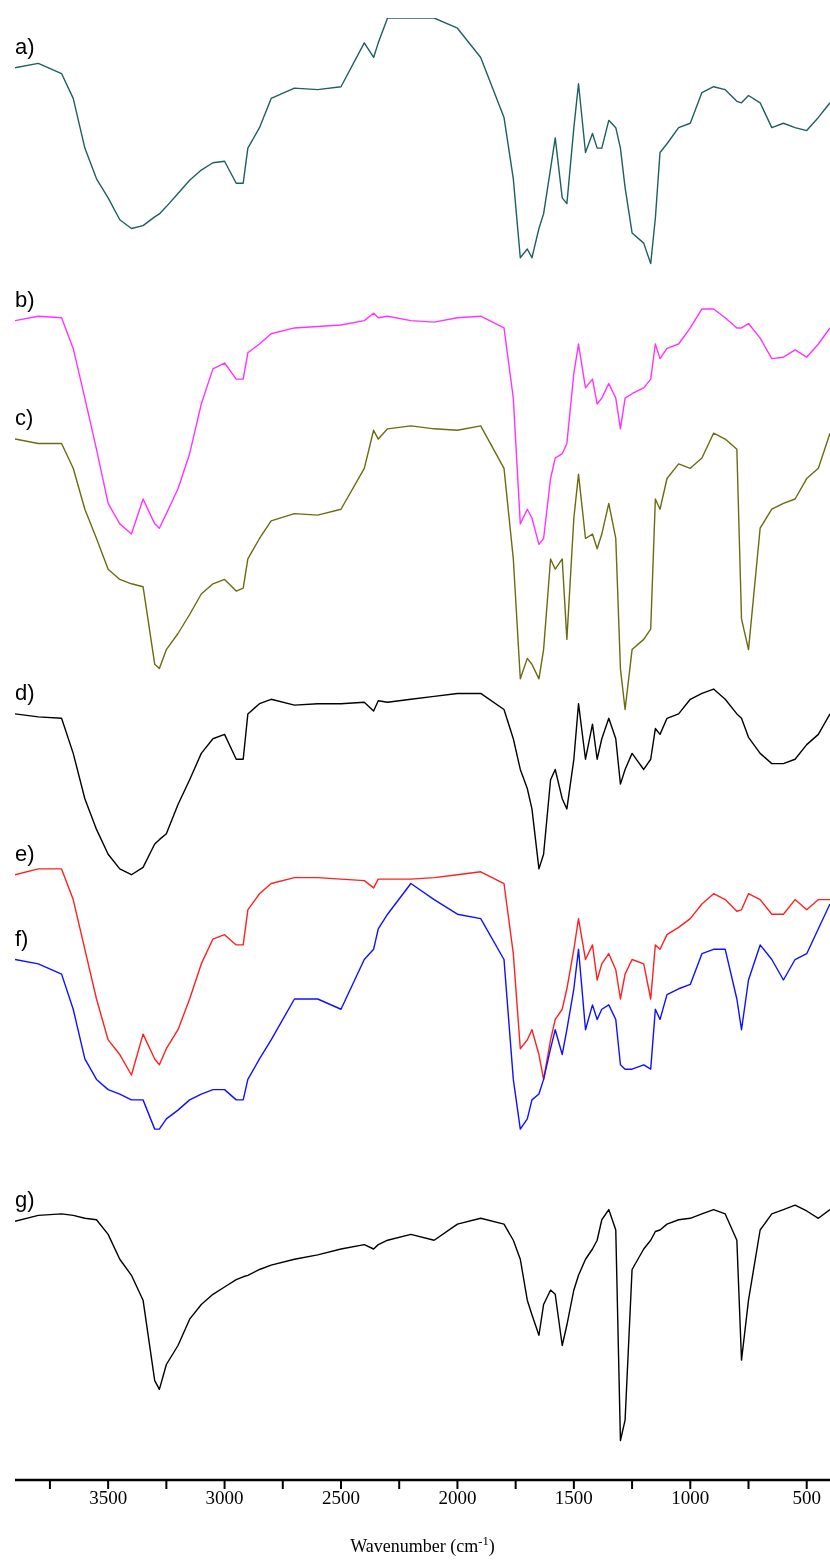 The image size is (830, 1566). I want to click on x-tick-label: 500, so click(806, 1498).